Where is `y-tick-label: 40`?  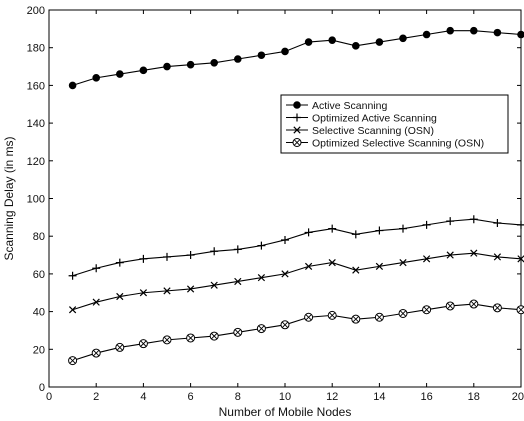 y-tick-label: 40 is located at coordinates (39, 313).